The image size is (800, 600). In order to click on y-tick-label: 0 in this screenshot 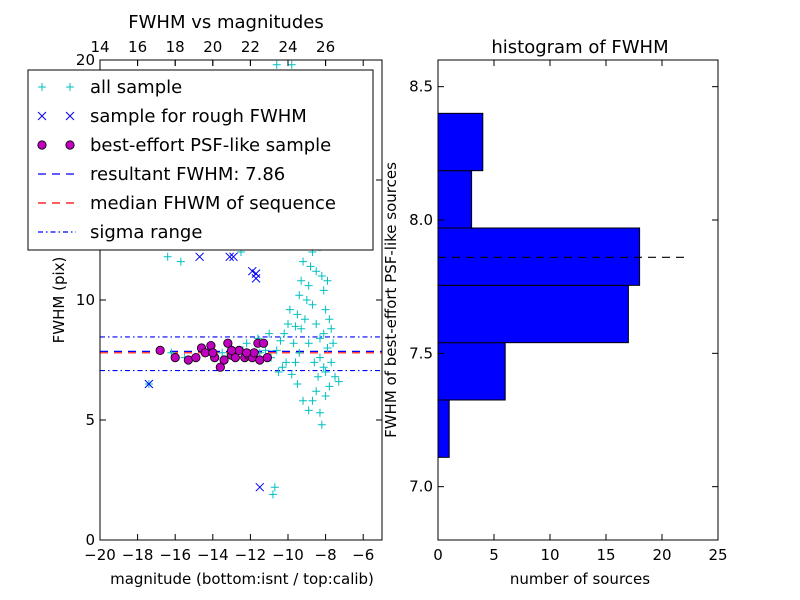, I will do `click(90, 540)`.